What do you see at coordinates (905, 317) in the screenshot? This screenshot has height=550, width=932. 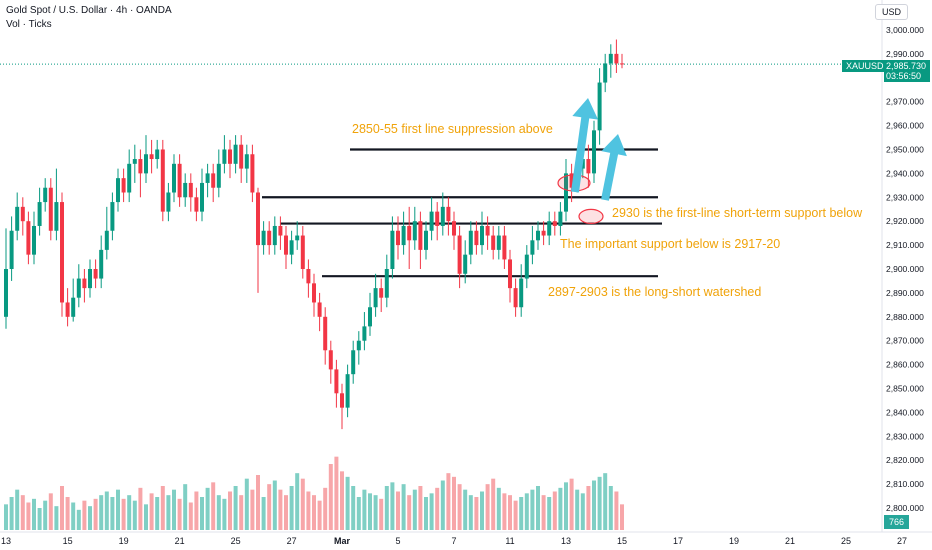 I see `y-tick-label: 2,880.000` at bounding box center [905, 317].